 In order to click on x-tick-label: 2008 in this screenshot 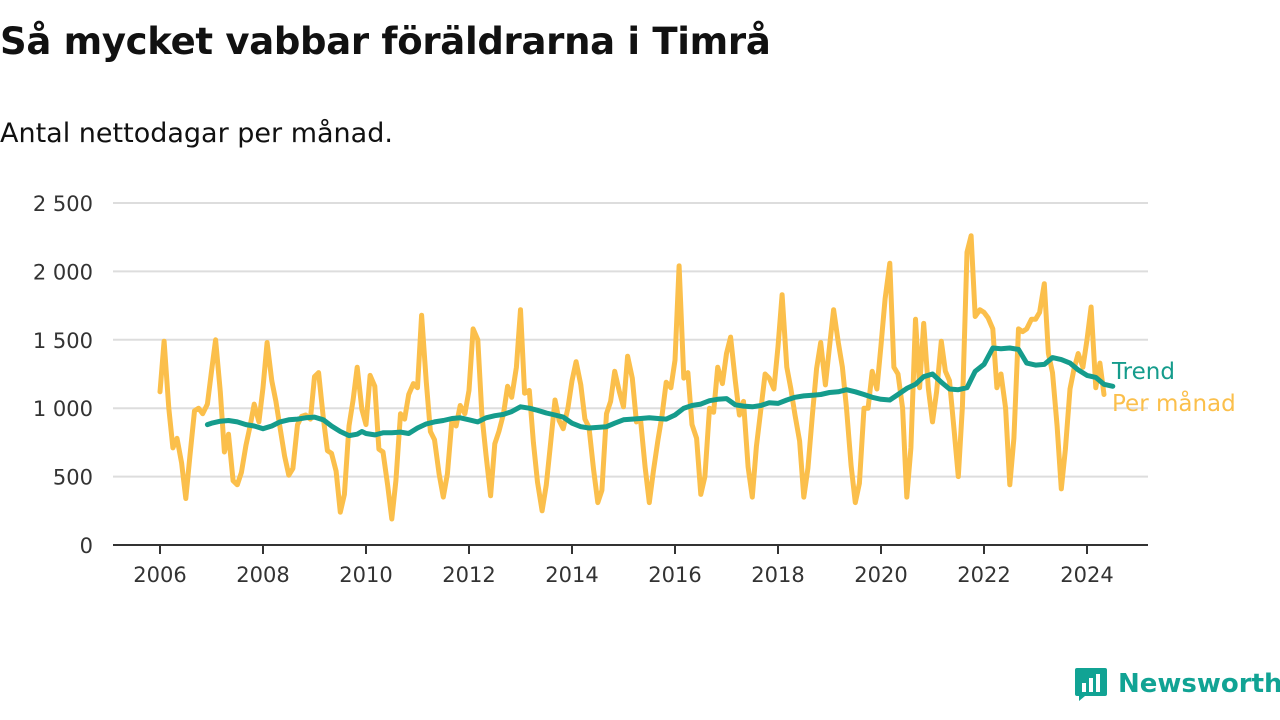, I will do `click(262, 575)`.